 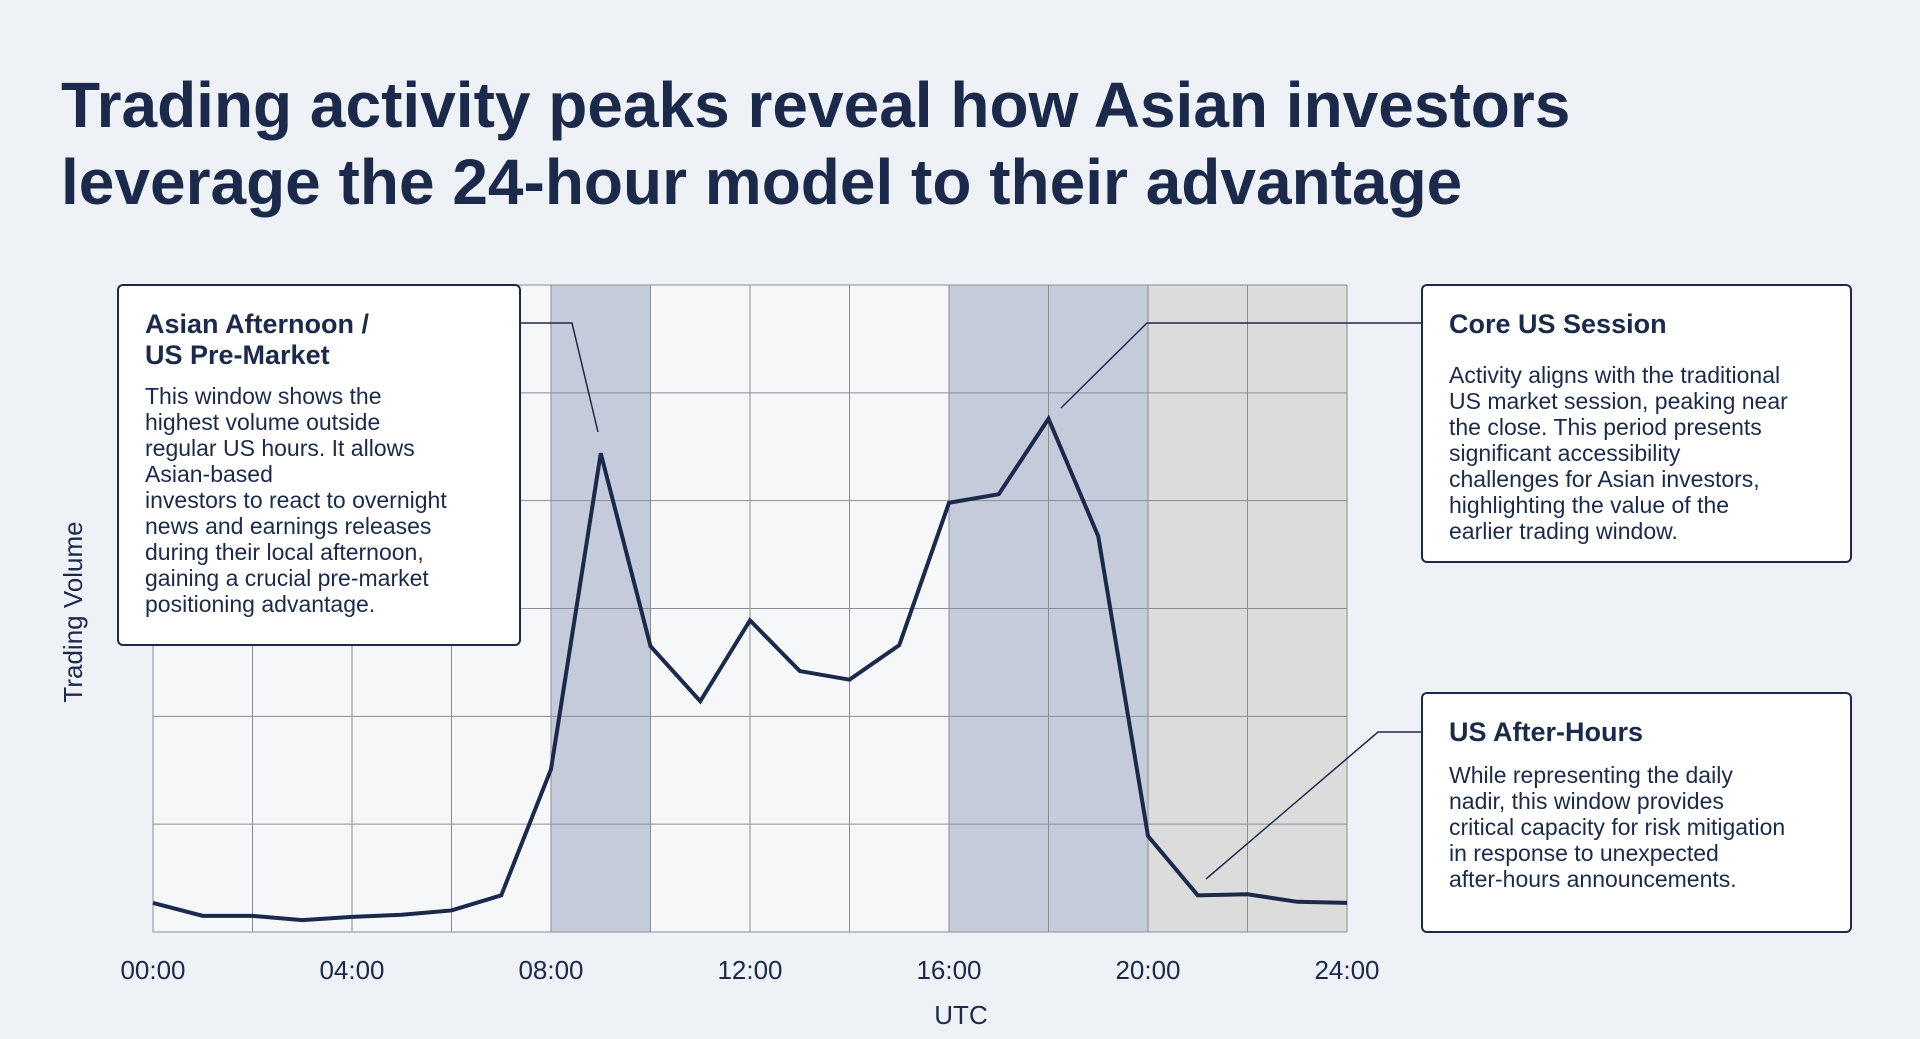 I want to click on x-tick-label: 12:00, so click(x=749, y=970).